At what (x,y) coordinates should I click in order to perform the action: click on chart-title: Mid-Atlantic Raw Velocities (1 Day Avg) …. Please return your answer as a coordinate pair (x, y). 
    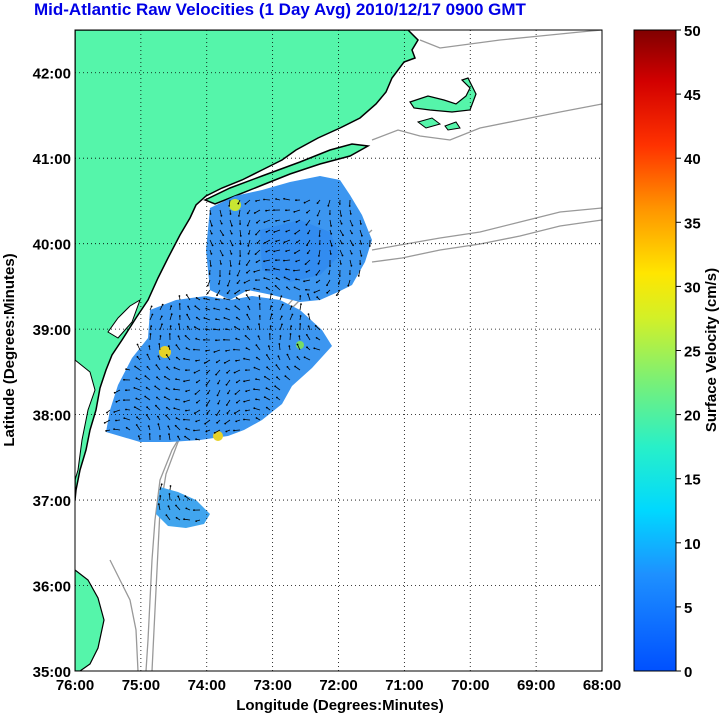
    Looking at the image, I should click on (280, 9).